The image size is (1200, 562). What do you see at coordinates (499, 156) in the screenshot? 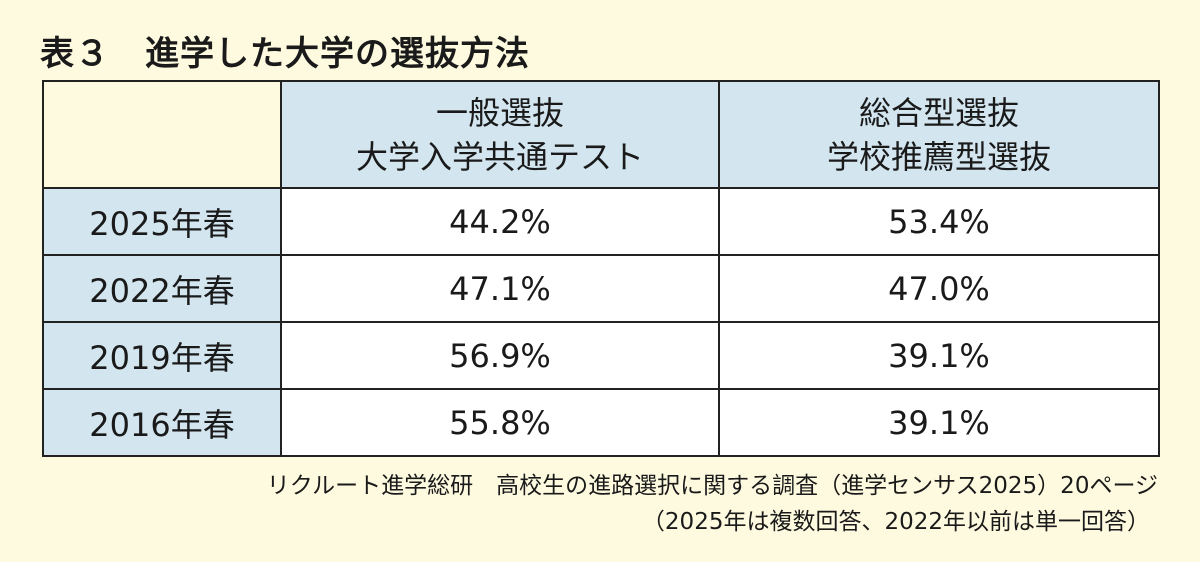
I see `column-header-line2: 大学入学共通テスト` at bounding box center [499, 156].